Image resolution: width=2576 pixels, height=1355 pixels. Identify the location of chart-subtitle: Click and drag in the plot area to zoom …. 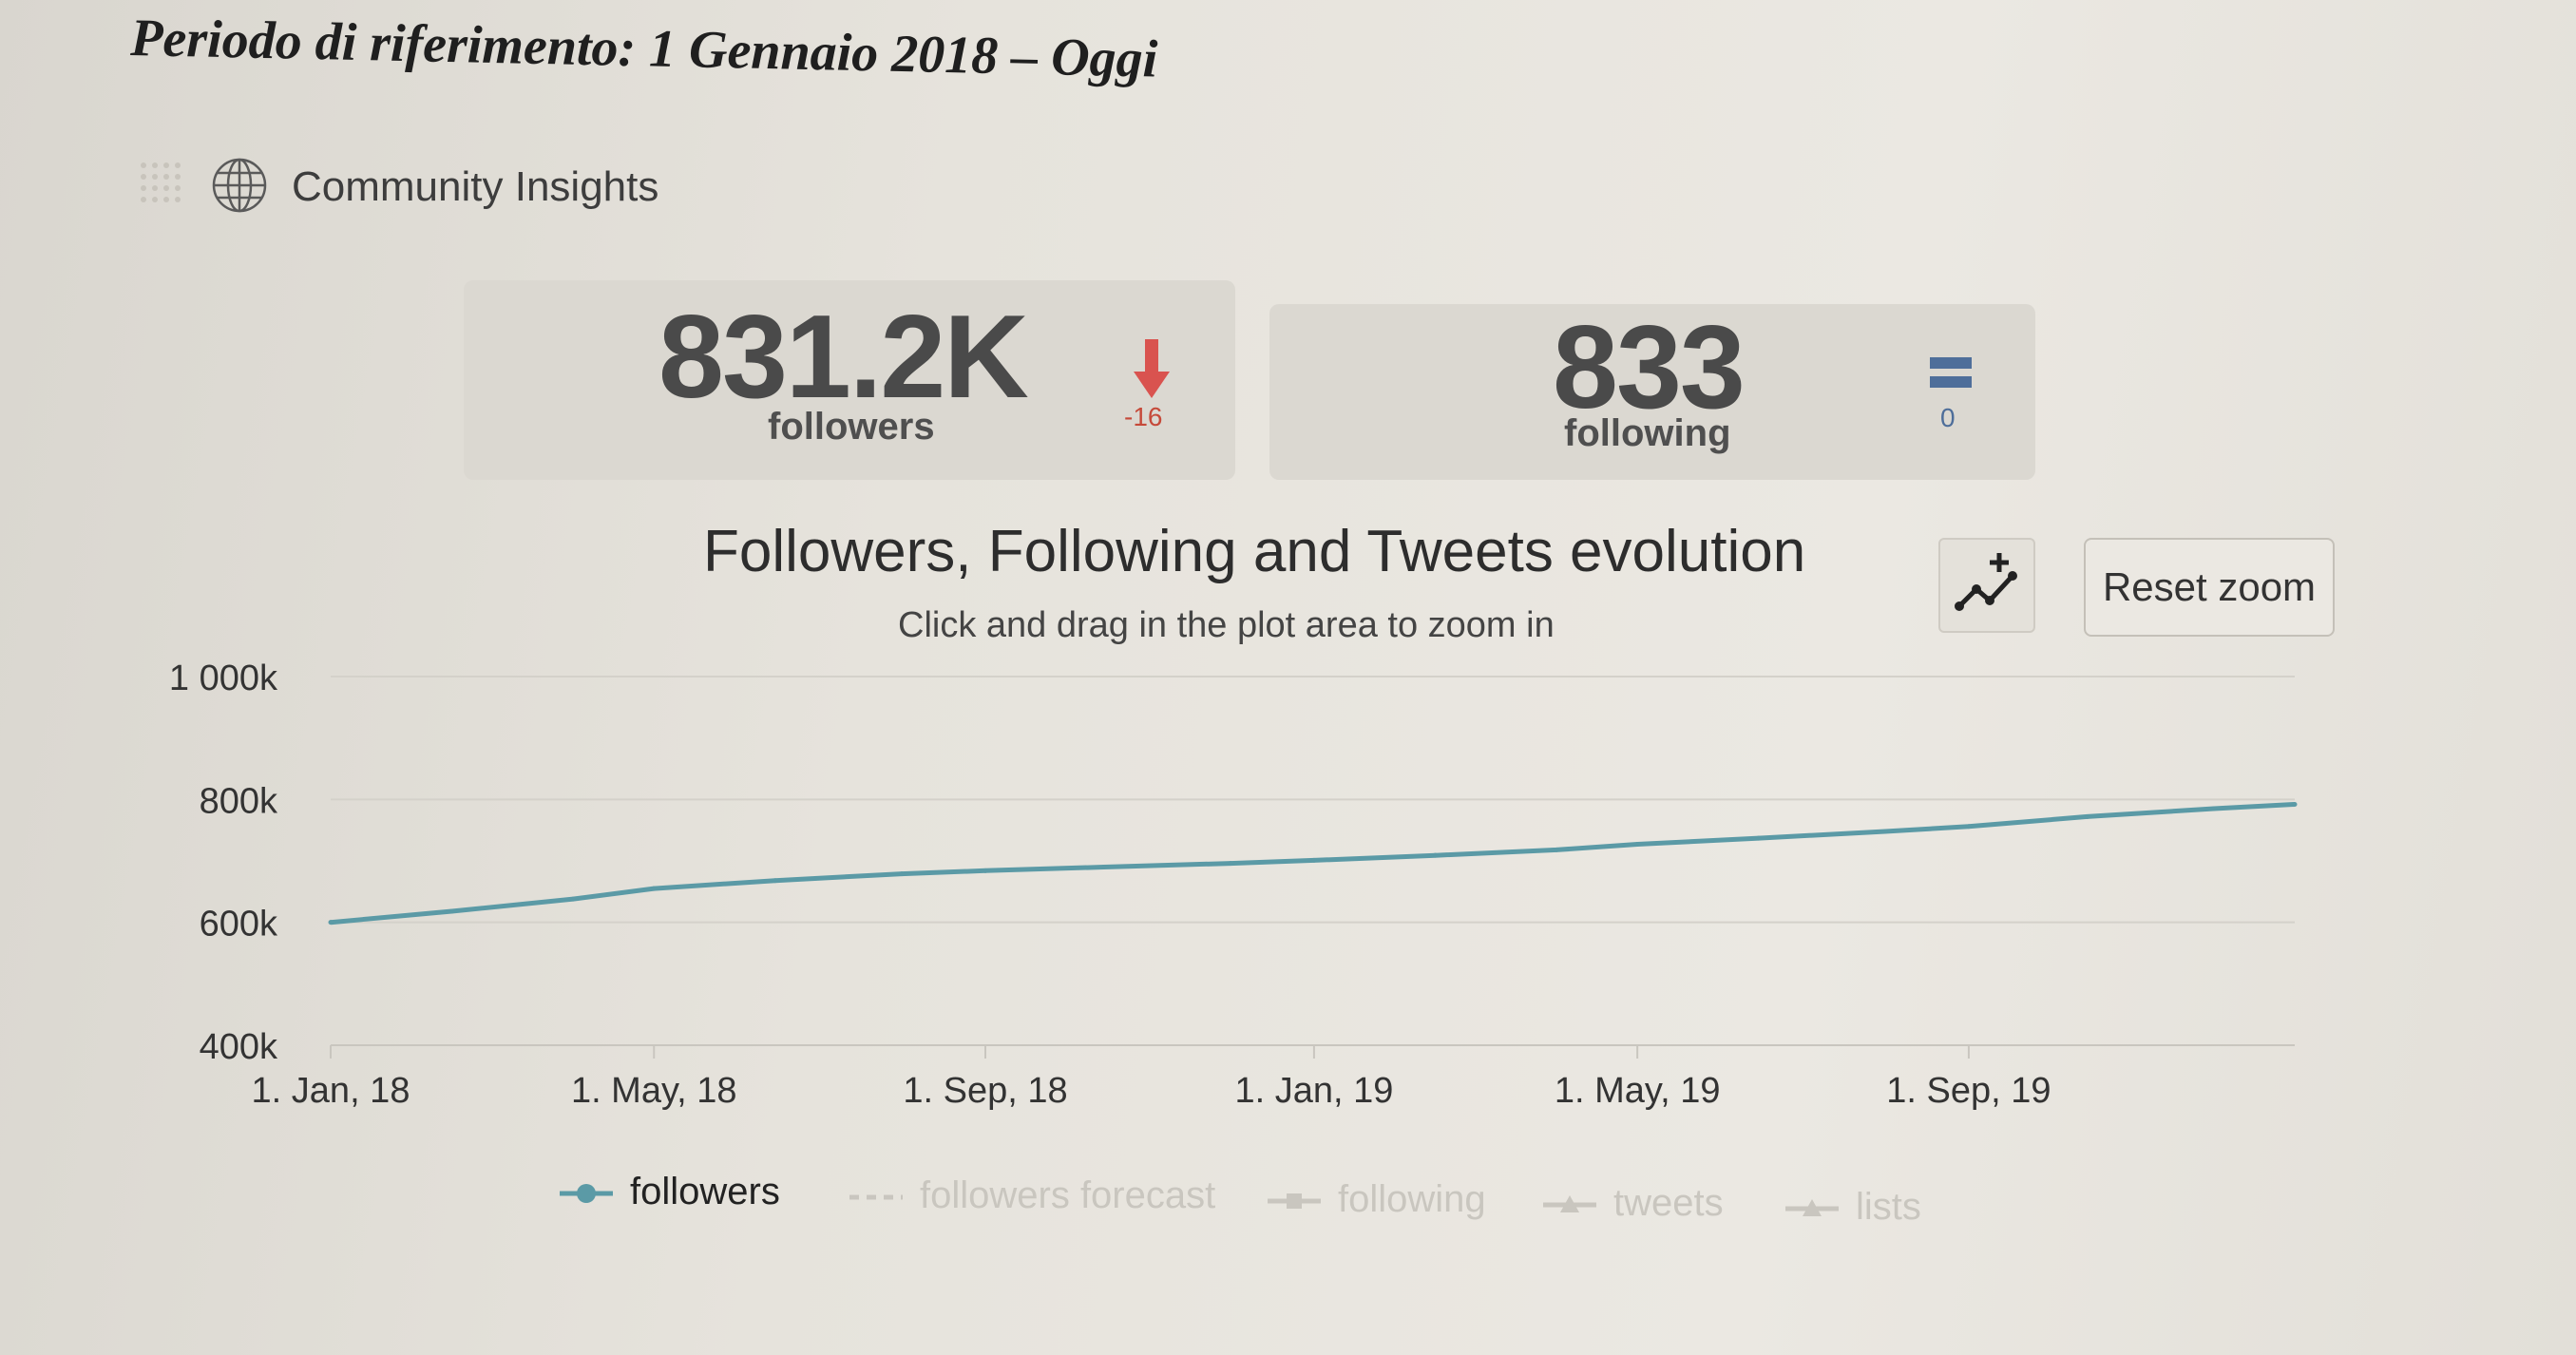
(1226, 625).